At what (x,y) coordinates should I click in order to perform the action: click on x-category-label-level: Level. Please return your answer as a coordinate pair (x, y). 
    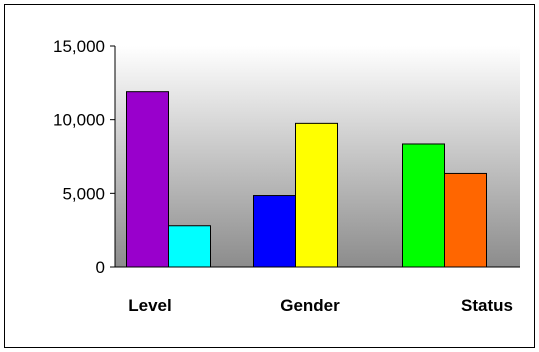
    Looking at the image, I should click on (149, 305).